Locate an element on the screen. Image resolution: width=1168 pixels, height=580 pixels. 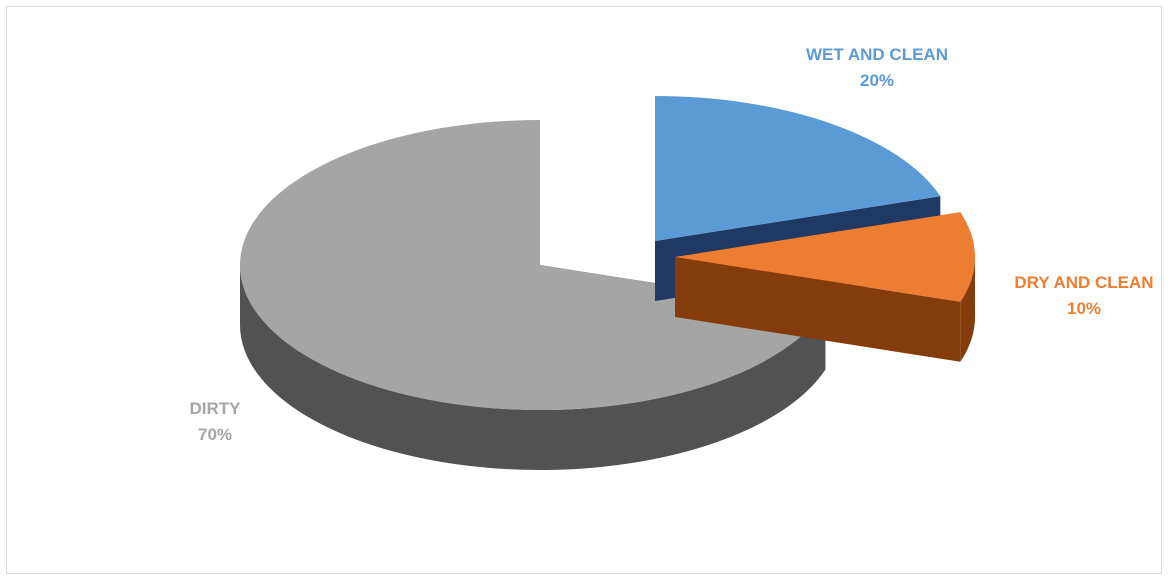
data-label-percent: 20% is located at coordinates (877, 81).